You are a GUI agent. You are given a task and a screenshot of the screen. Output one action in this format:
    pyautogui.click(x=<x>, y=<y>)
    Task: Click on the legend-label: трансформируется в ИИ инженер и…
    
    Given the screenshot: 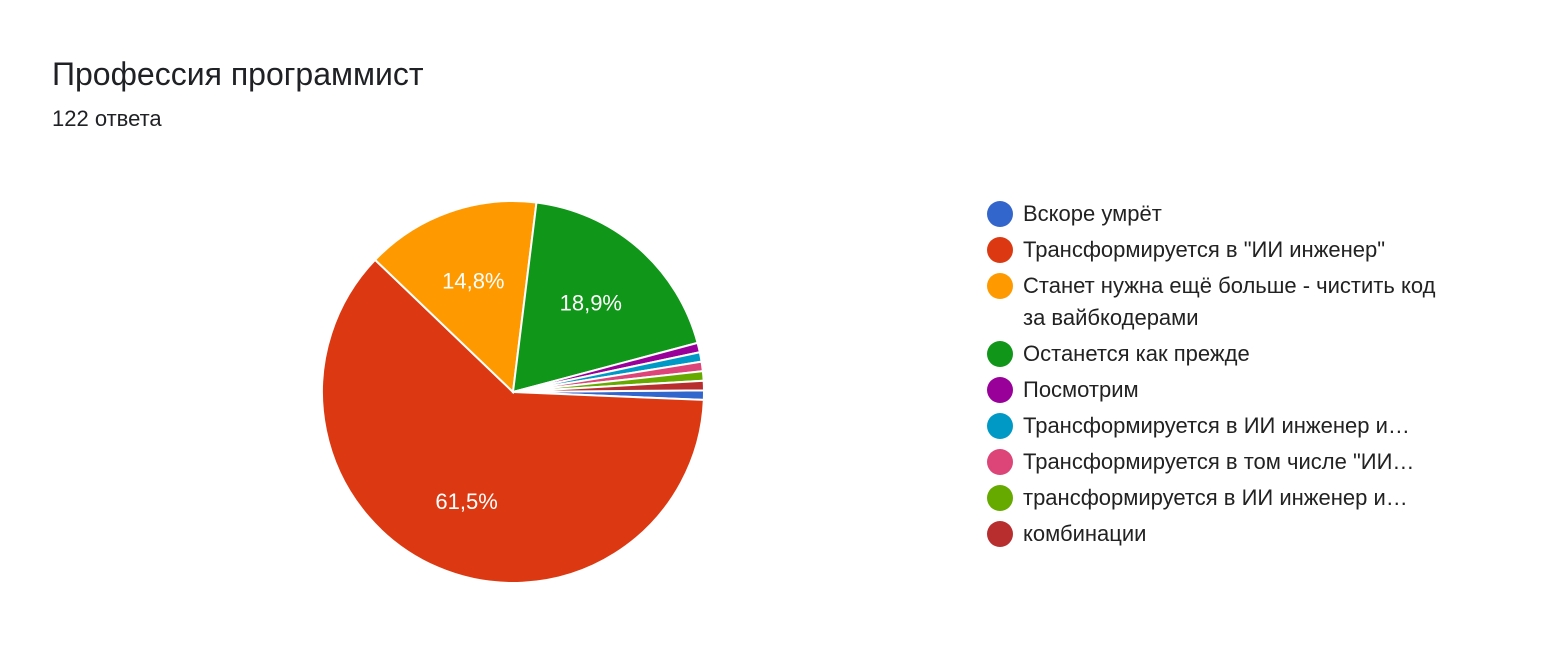 What is the action you would take?
    pyautogui.click(x=1215, y=497)
    